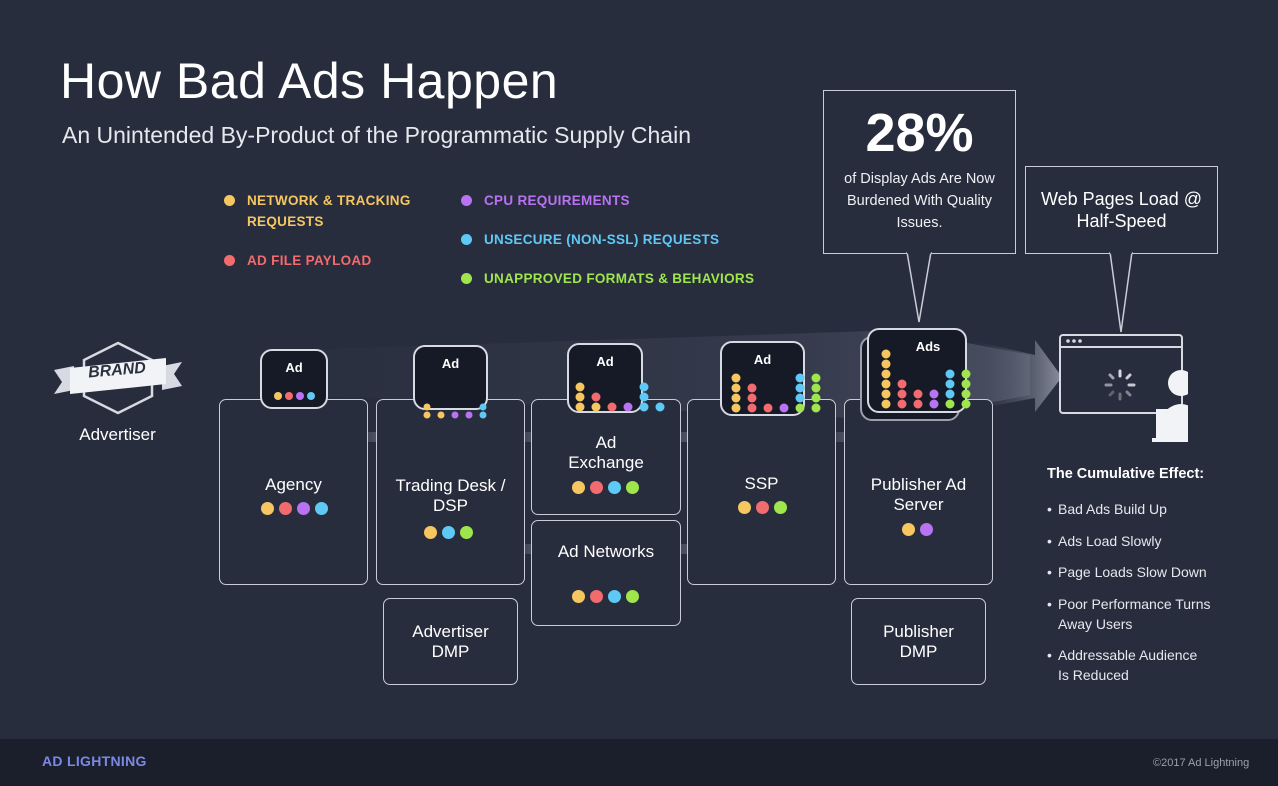  What do you see at coordinates (324, 211) in the screenshot?
I see `legend-item-network: NETWORK & TRACKING REQUESTS` at bounding box center [324, 211].